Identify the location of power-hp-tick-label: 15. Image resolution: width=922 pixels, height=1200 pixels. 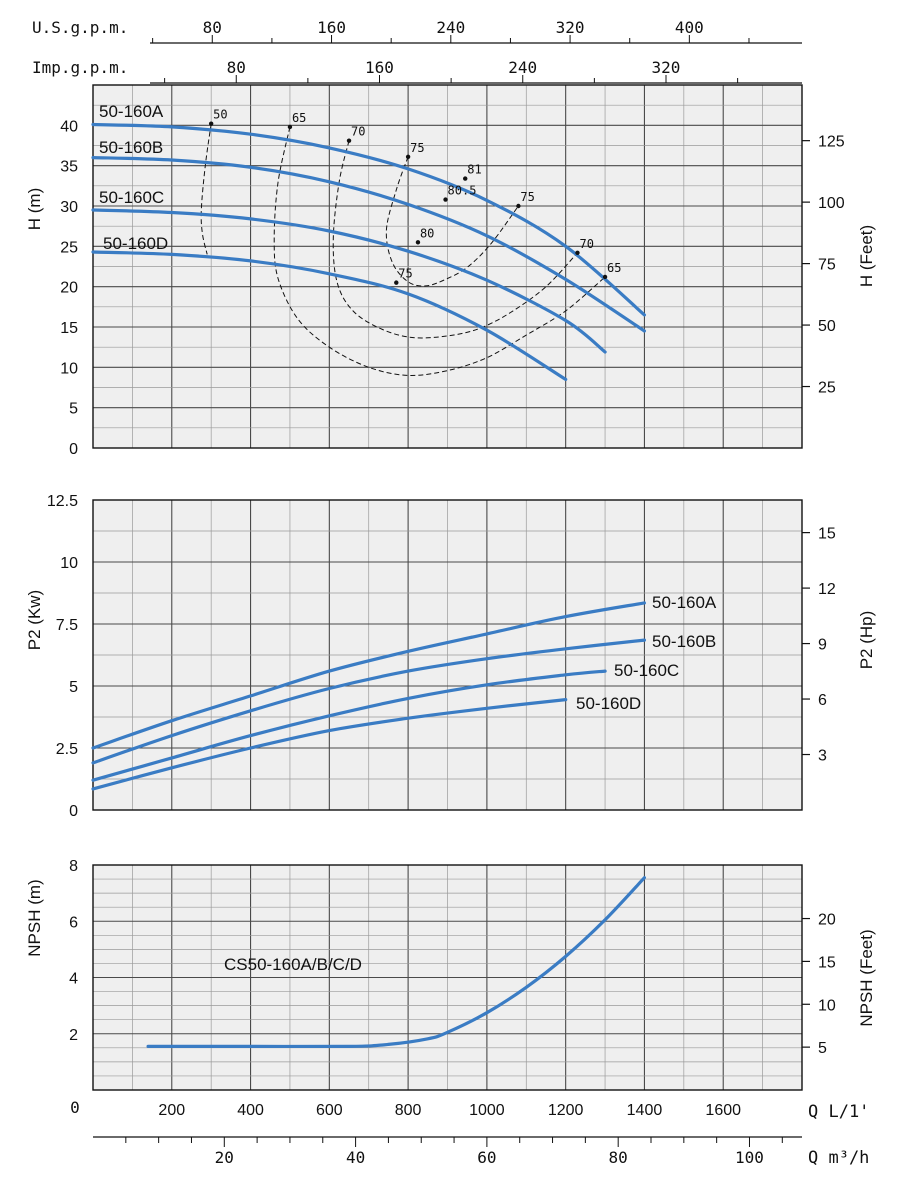
(827, 534).